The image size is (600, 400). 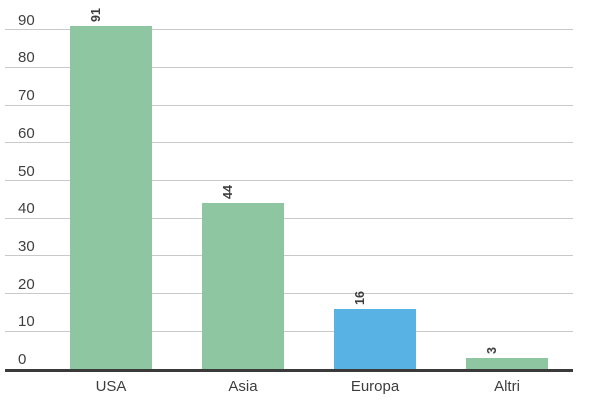 What do you see at coordinates (111, 386) in the screenshot?
I see `x-axis-label-usa: USA` at bounding box center [111, 386].